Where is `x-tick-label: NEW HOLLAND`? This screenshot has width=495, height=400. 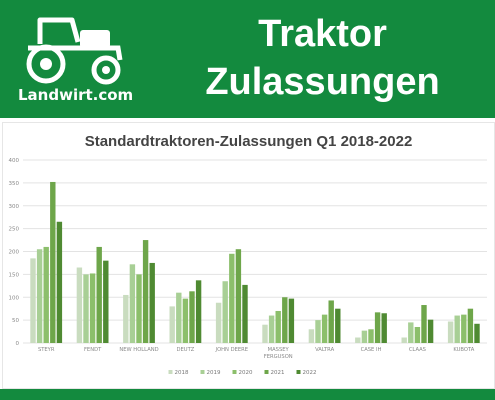 x-tick-label: NEW HOLLAND is located at coordinates (138, 350).